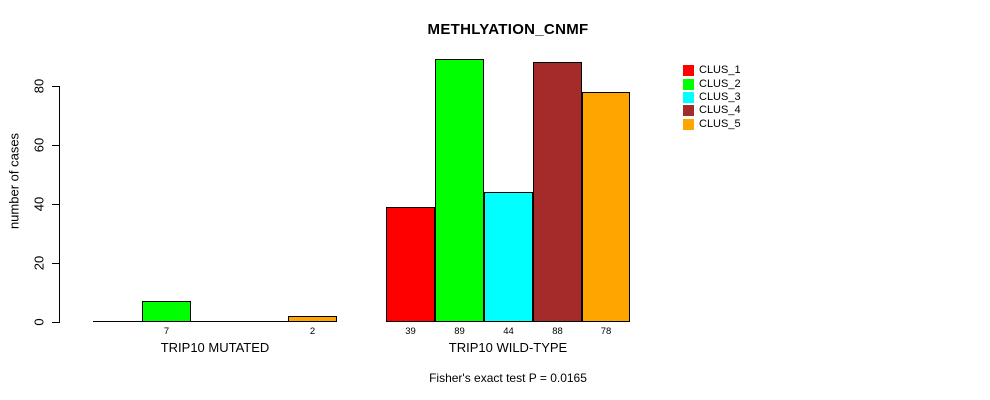 This screenshot has height=400, width=990. I want to click on legend-item-label: CLUS_4, so click(720, 110).